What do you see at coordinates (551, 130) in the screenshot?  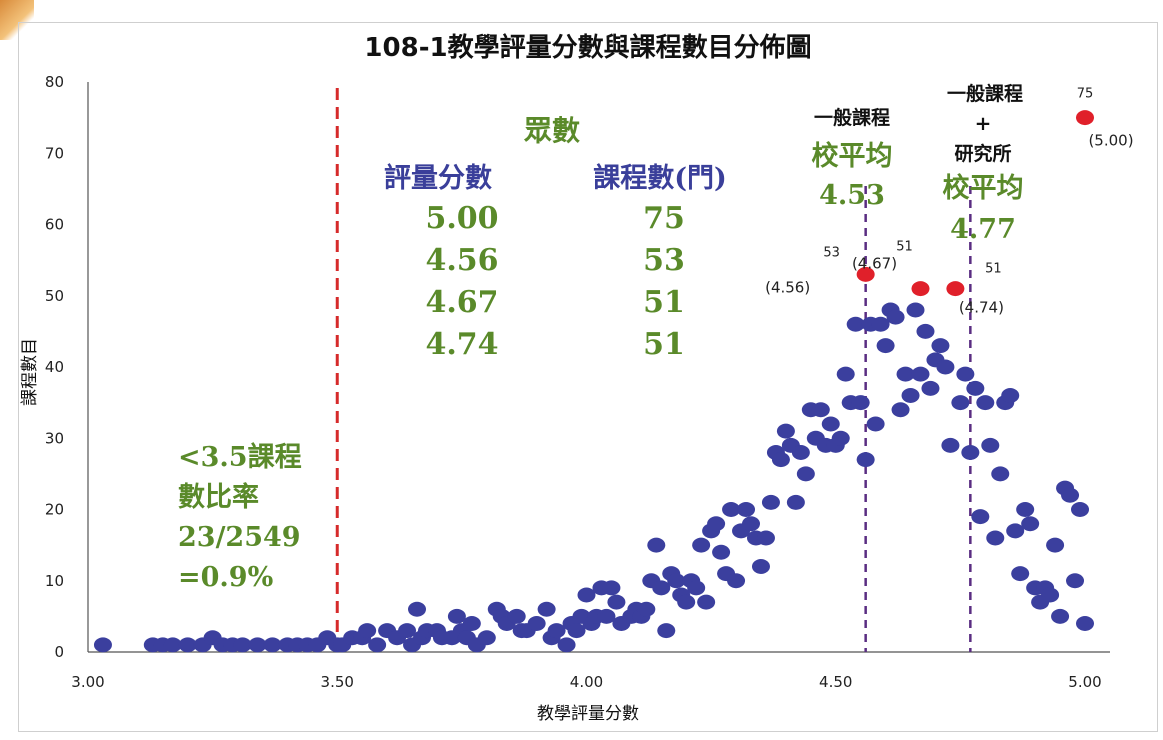 I see `mode-table-heading: 眾數` at bounding box center [551, 130].